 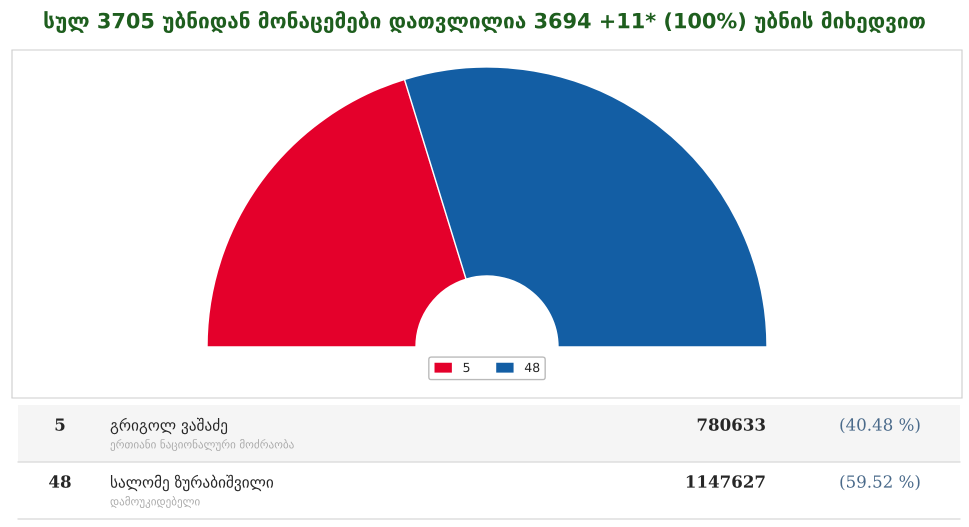 I want to click on text: დამოუკიდებელი, so click(x=155, y=502).